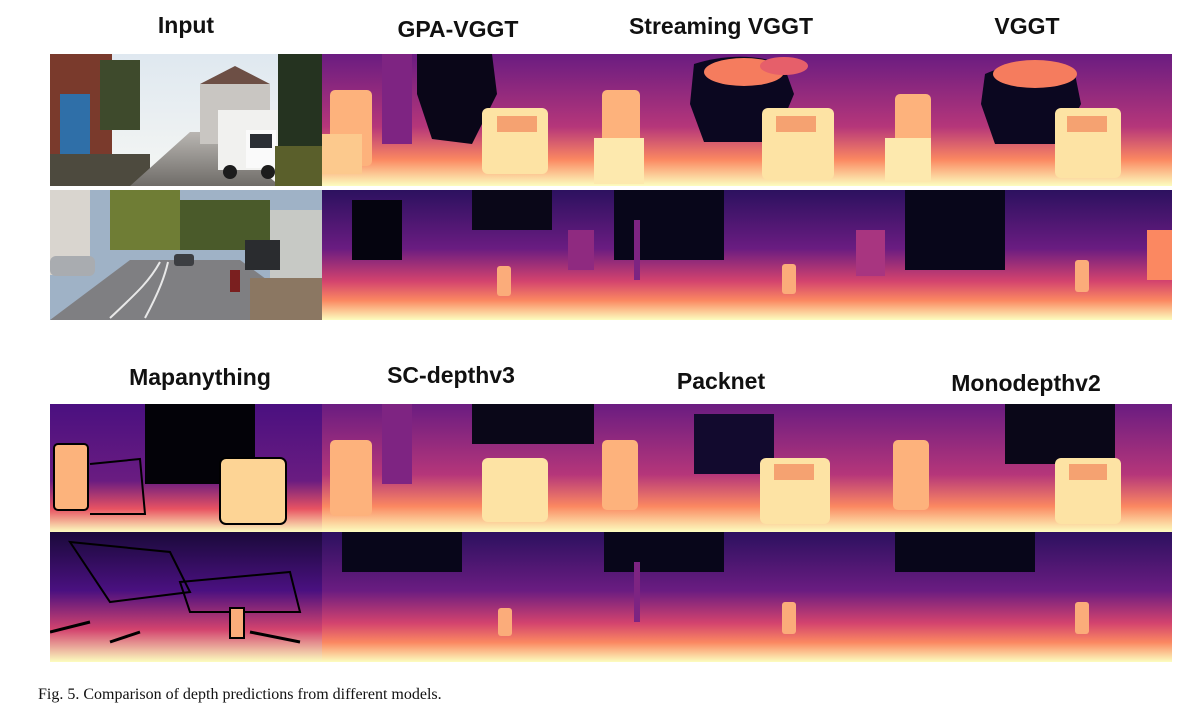  What do you see at coordinates (458, 29) in the screenshot?
I see `label-gpa-vggt: GPA-VGGT` at bounding box center [458, 29].